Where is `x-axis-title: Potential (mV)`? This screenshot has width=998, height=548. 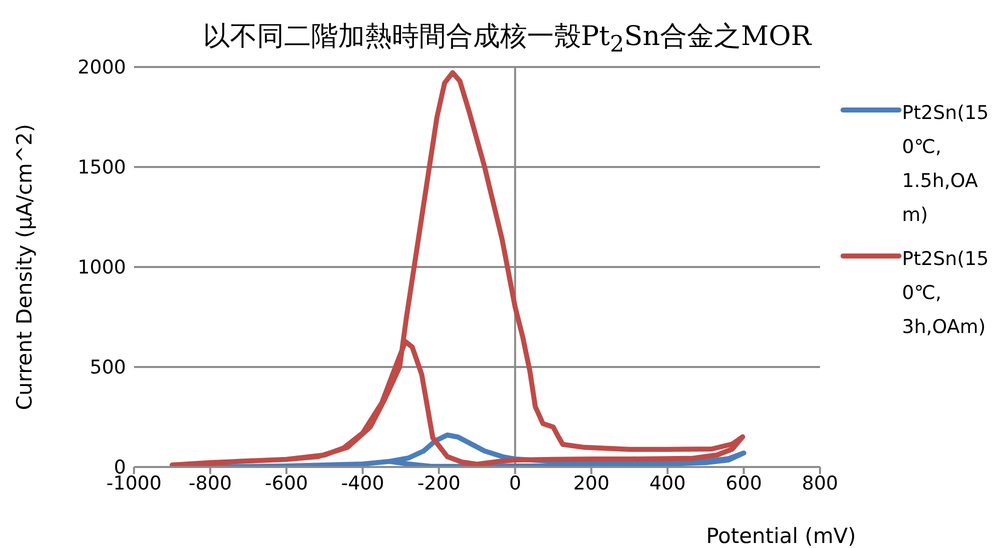 x-axis-title: Potential (mV) is located at coordinates (781, 536).